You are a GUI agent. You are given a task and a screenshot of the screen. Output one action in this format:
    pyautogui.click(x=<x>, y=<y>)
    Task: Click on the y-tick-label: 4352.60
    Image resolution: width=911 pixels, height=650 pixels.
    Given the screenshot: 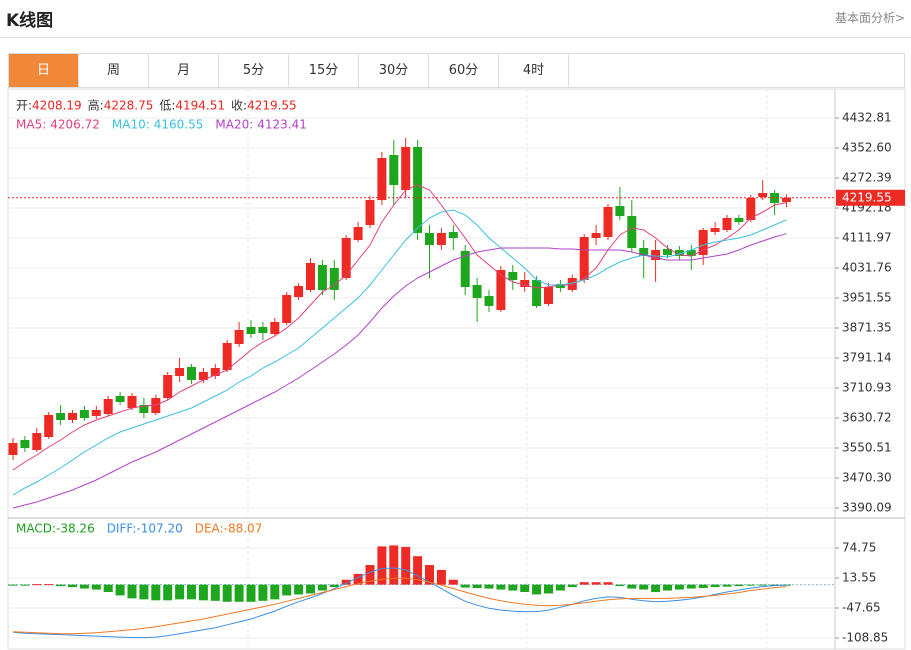 What is the action you would take?
    pyautogui.click(x=867, y=147)
    